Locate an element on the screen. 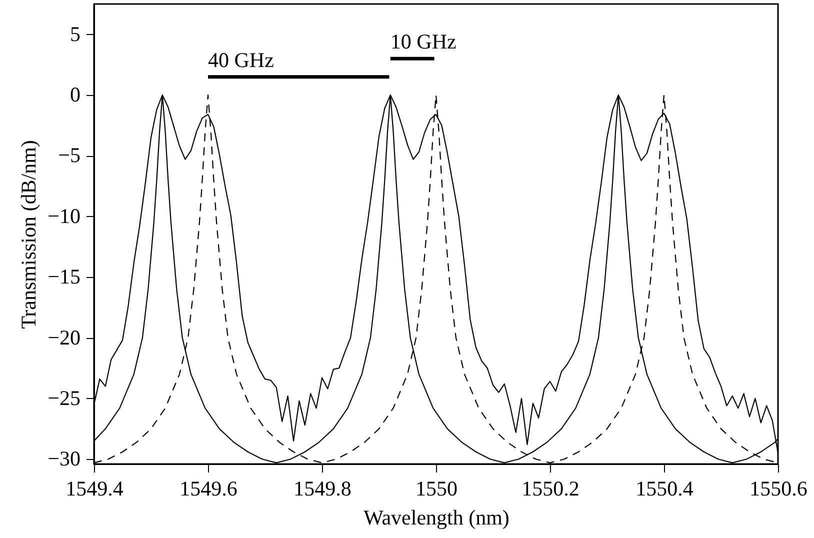 The width and height of the screenshot is (814, 538). y-tick-label: 0 is located at coordinates (75, 94).